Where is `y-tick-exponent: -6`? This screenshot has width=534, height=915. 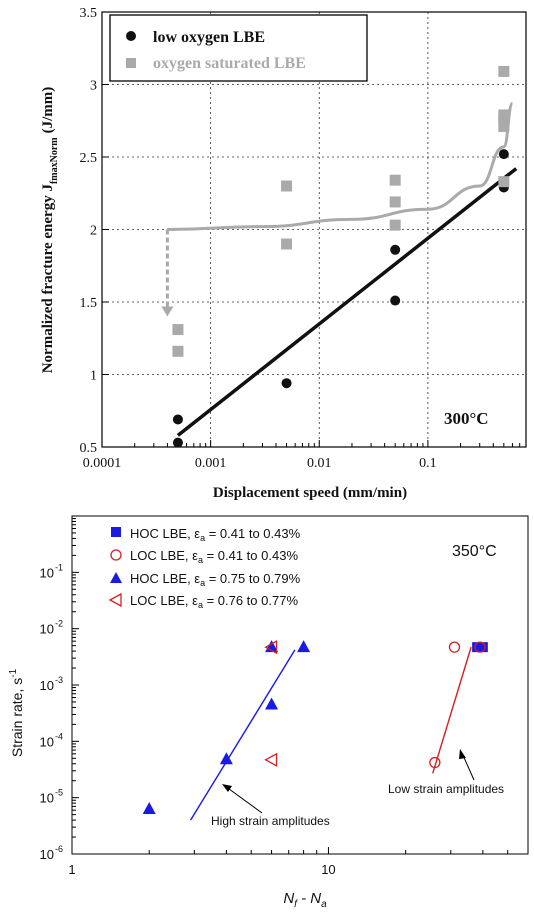 y-tick-exponent: -6 is located at coordinates (59, 849).